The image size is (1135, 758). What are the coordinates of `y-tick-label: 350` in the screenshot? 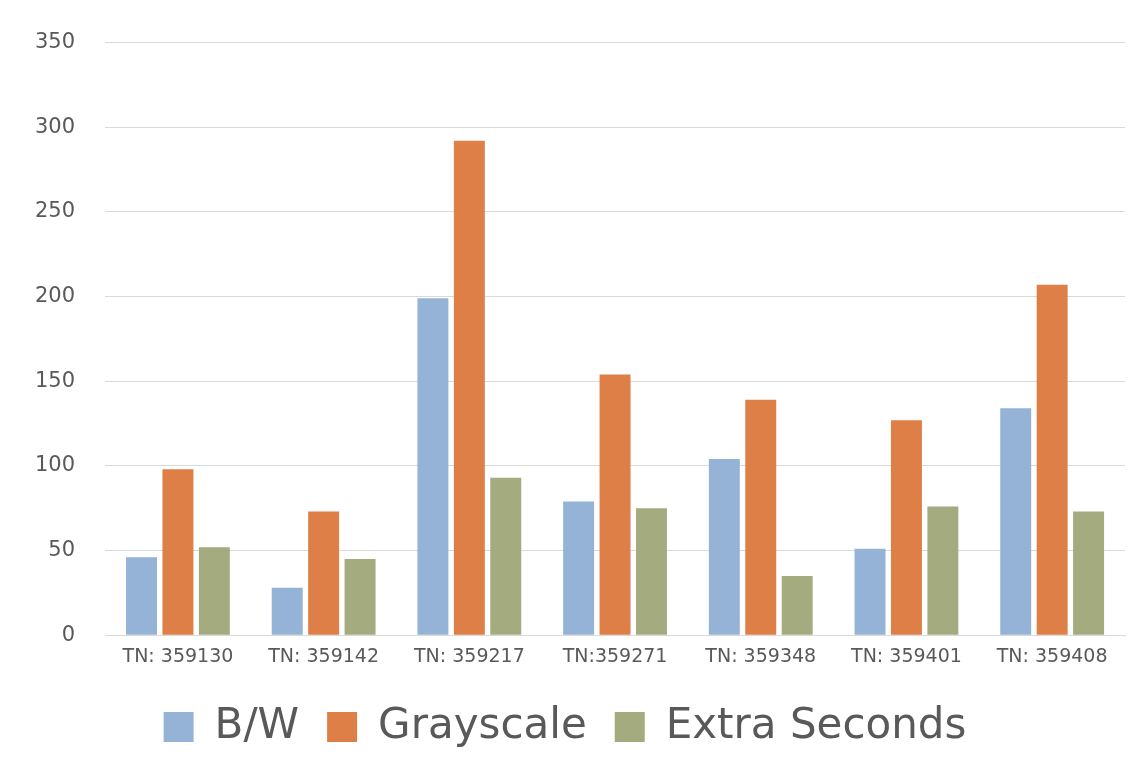 It's located at (55, 41).